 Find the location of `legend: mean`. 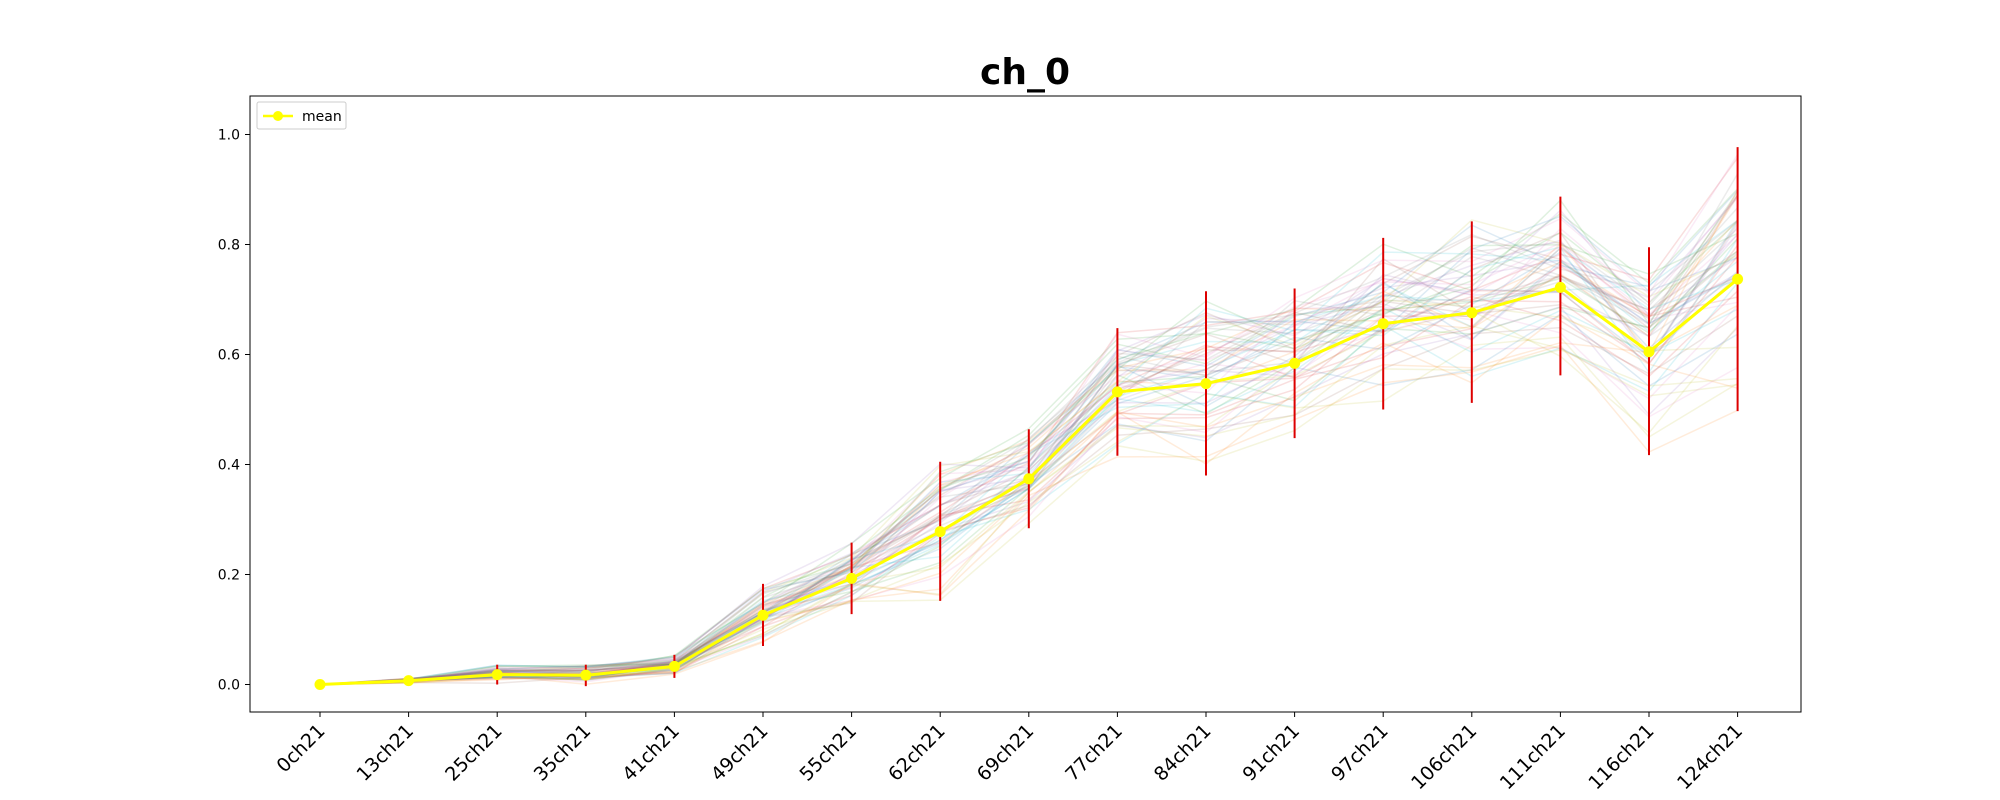

legend: mean is located at coordinates (301, 115).